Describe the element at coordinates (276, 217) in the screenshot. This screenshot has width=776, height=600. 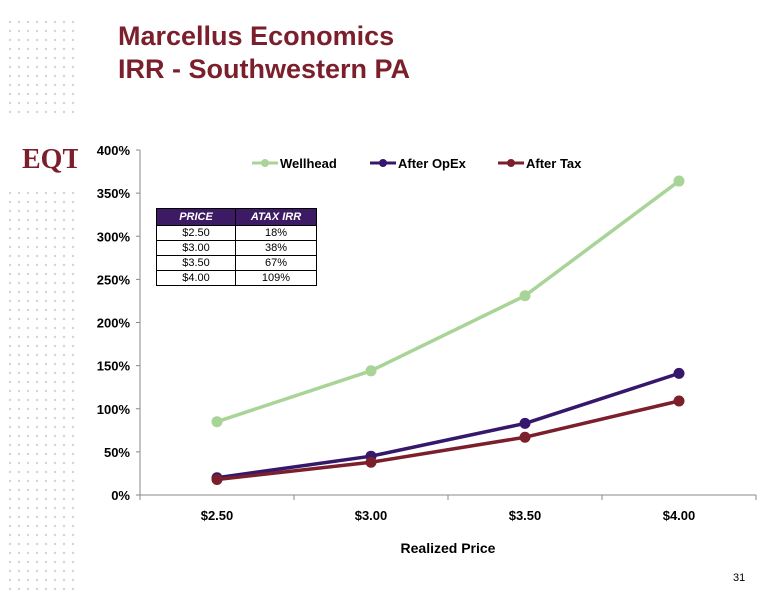
I see `table-header-irr: ATAX IRR` at that location.